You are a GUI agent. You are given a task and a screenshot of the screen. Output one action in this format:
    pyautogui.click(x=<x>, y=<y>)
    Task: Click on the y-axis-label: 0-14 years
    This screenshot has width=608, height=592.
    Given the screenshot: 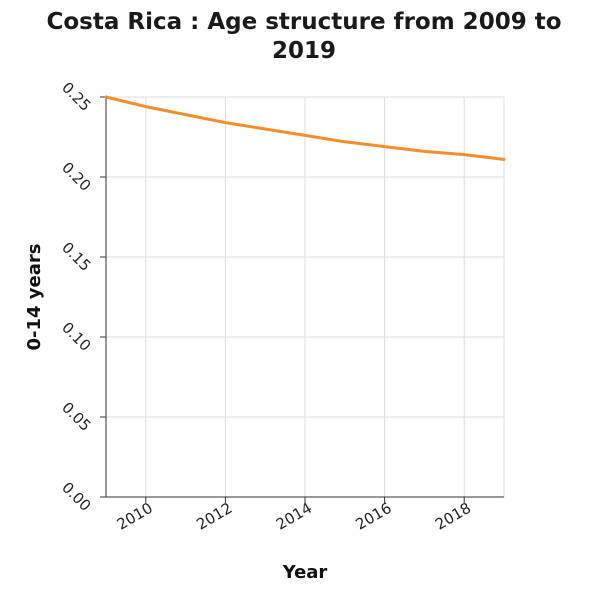 What is the action you would take?
    pyautogui.click(x=34, y=297)
    